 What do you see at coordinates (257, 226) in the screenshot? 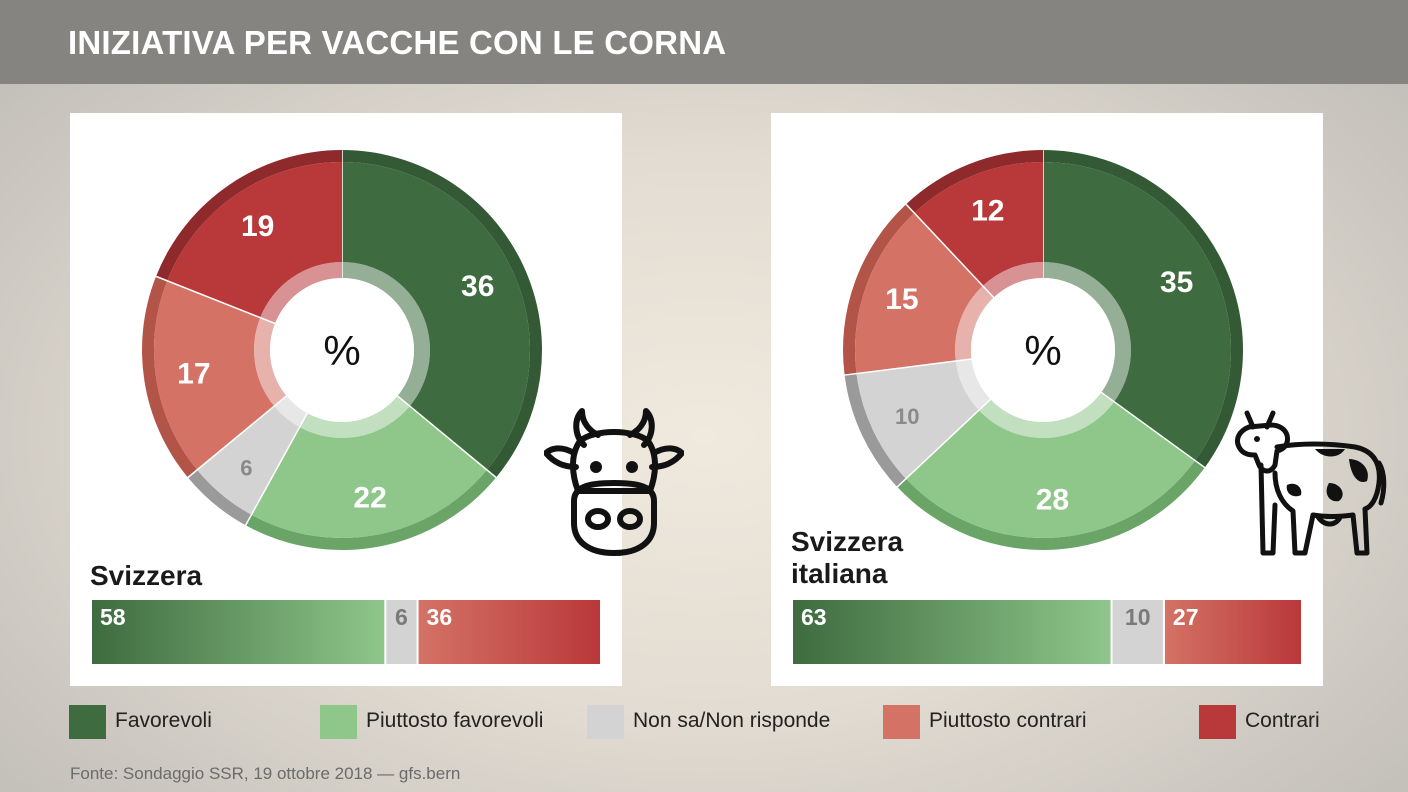
I see `slice-value-label: 19` at bounding box center [257, 226].